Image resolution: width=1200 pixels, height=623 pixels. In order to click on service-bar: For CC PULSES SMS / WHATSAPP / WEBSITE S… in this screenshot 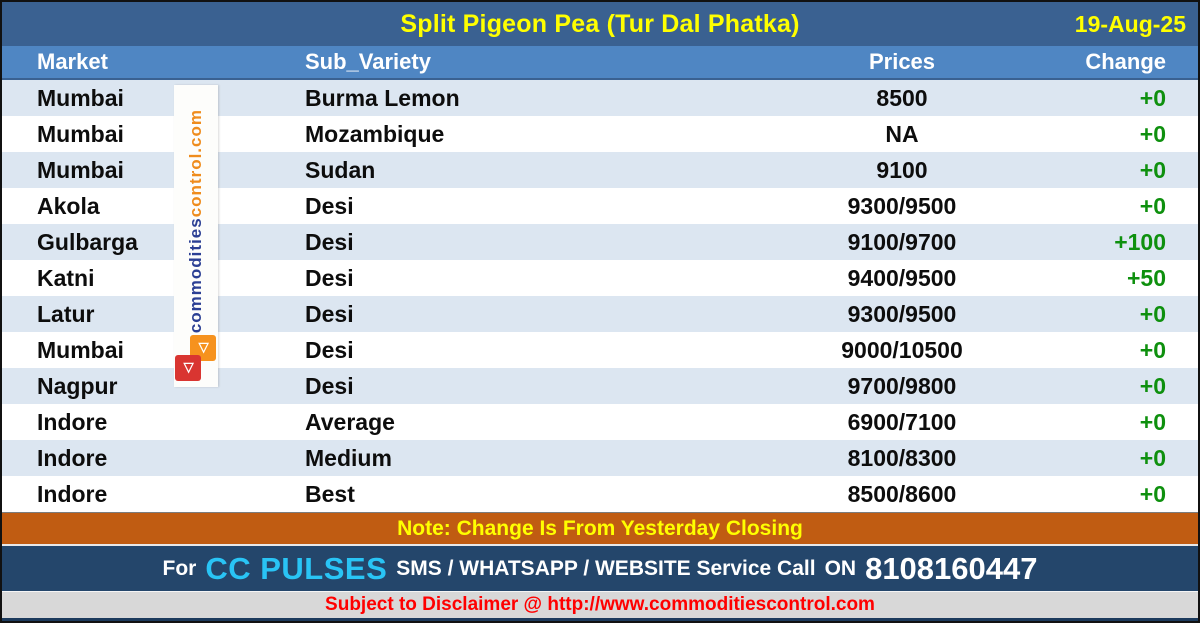, I will do `click(600, 567)`.